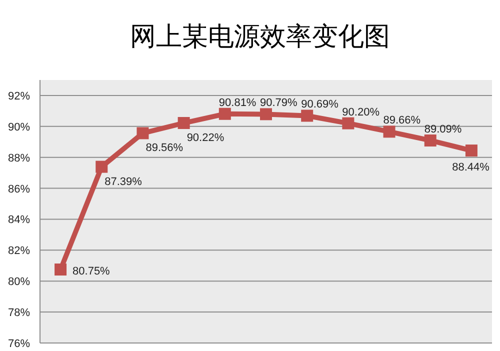 The width and height of the screenshot is (500, 351). What do you see at coordinates (320, 104) in the screenshot?
I see `data-label: 90.69%` at bounding box center [320, 104].